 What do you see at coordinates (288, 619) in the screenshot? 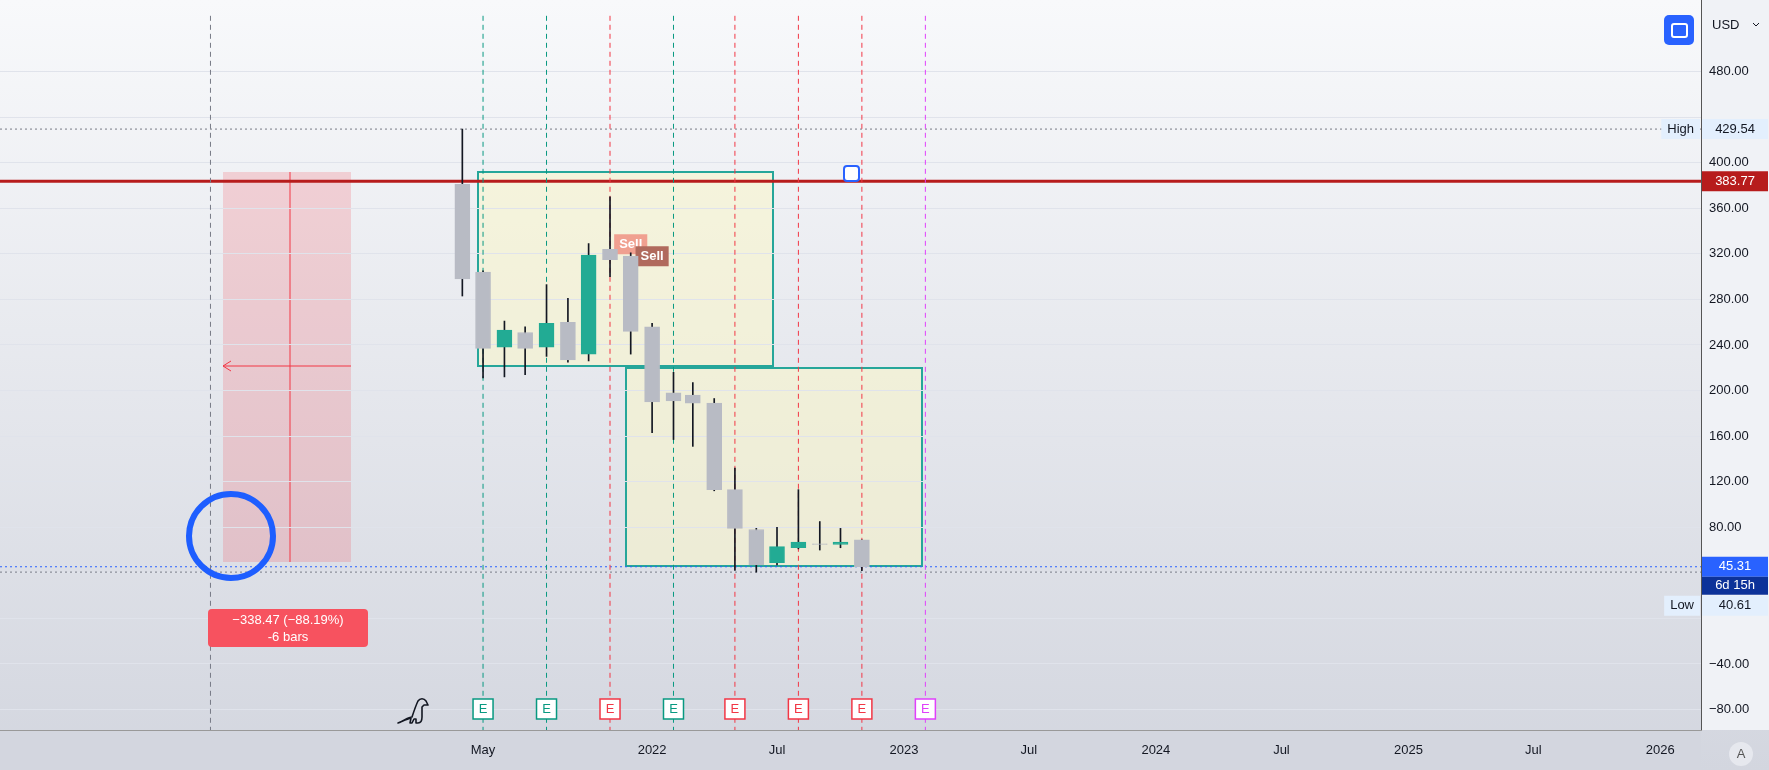
I see `annotation: −338.47 (−88.19%)` at bounding box center [288, 619].